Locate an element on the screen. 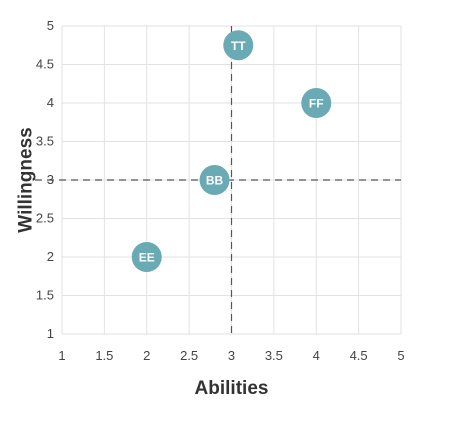 Image resolution: width=451 pixels, height=429 pixels. x-tick-label: 5 is located at coordinates (400, 355).